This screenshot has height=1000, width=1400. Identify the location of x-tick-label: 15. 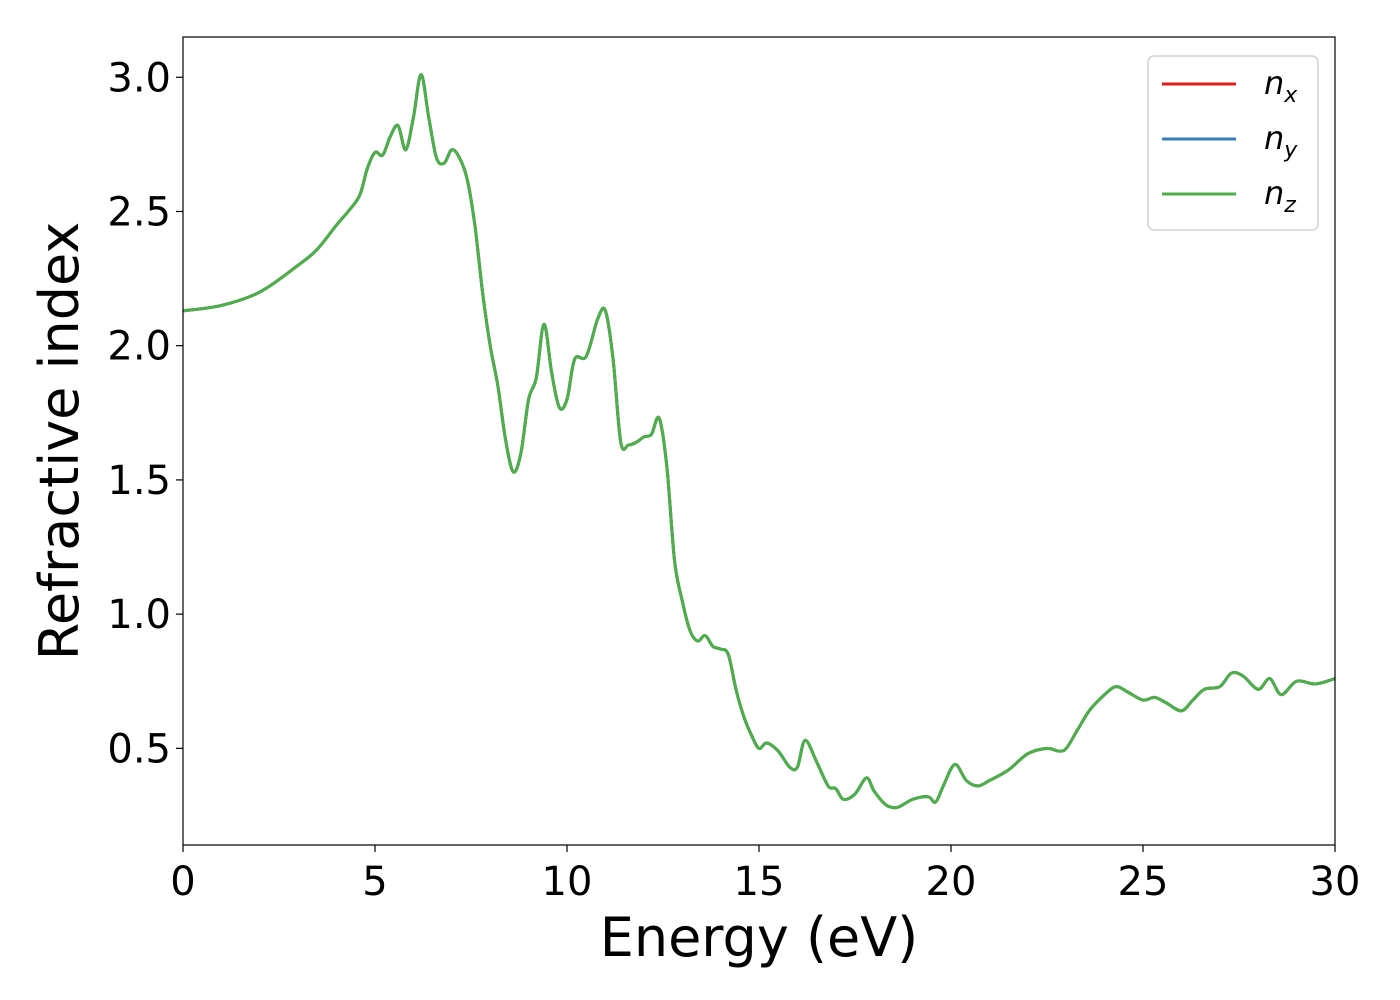
(759, 882).